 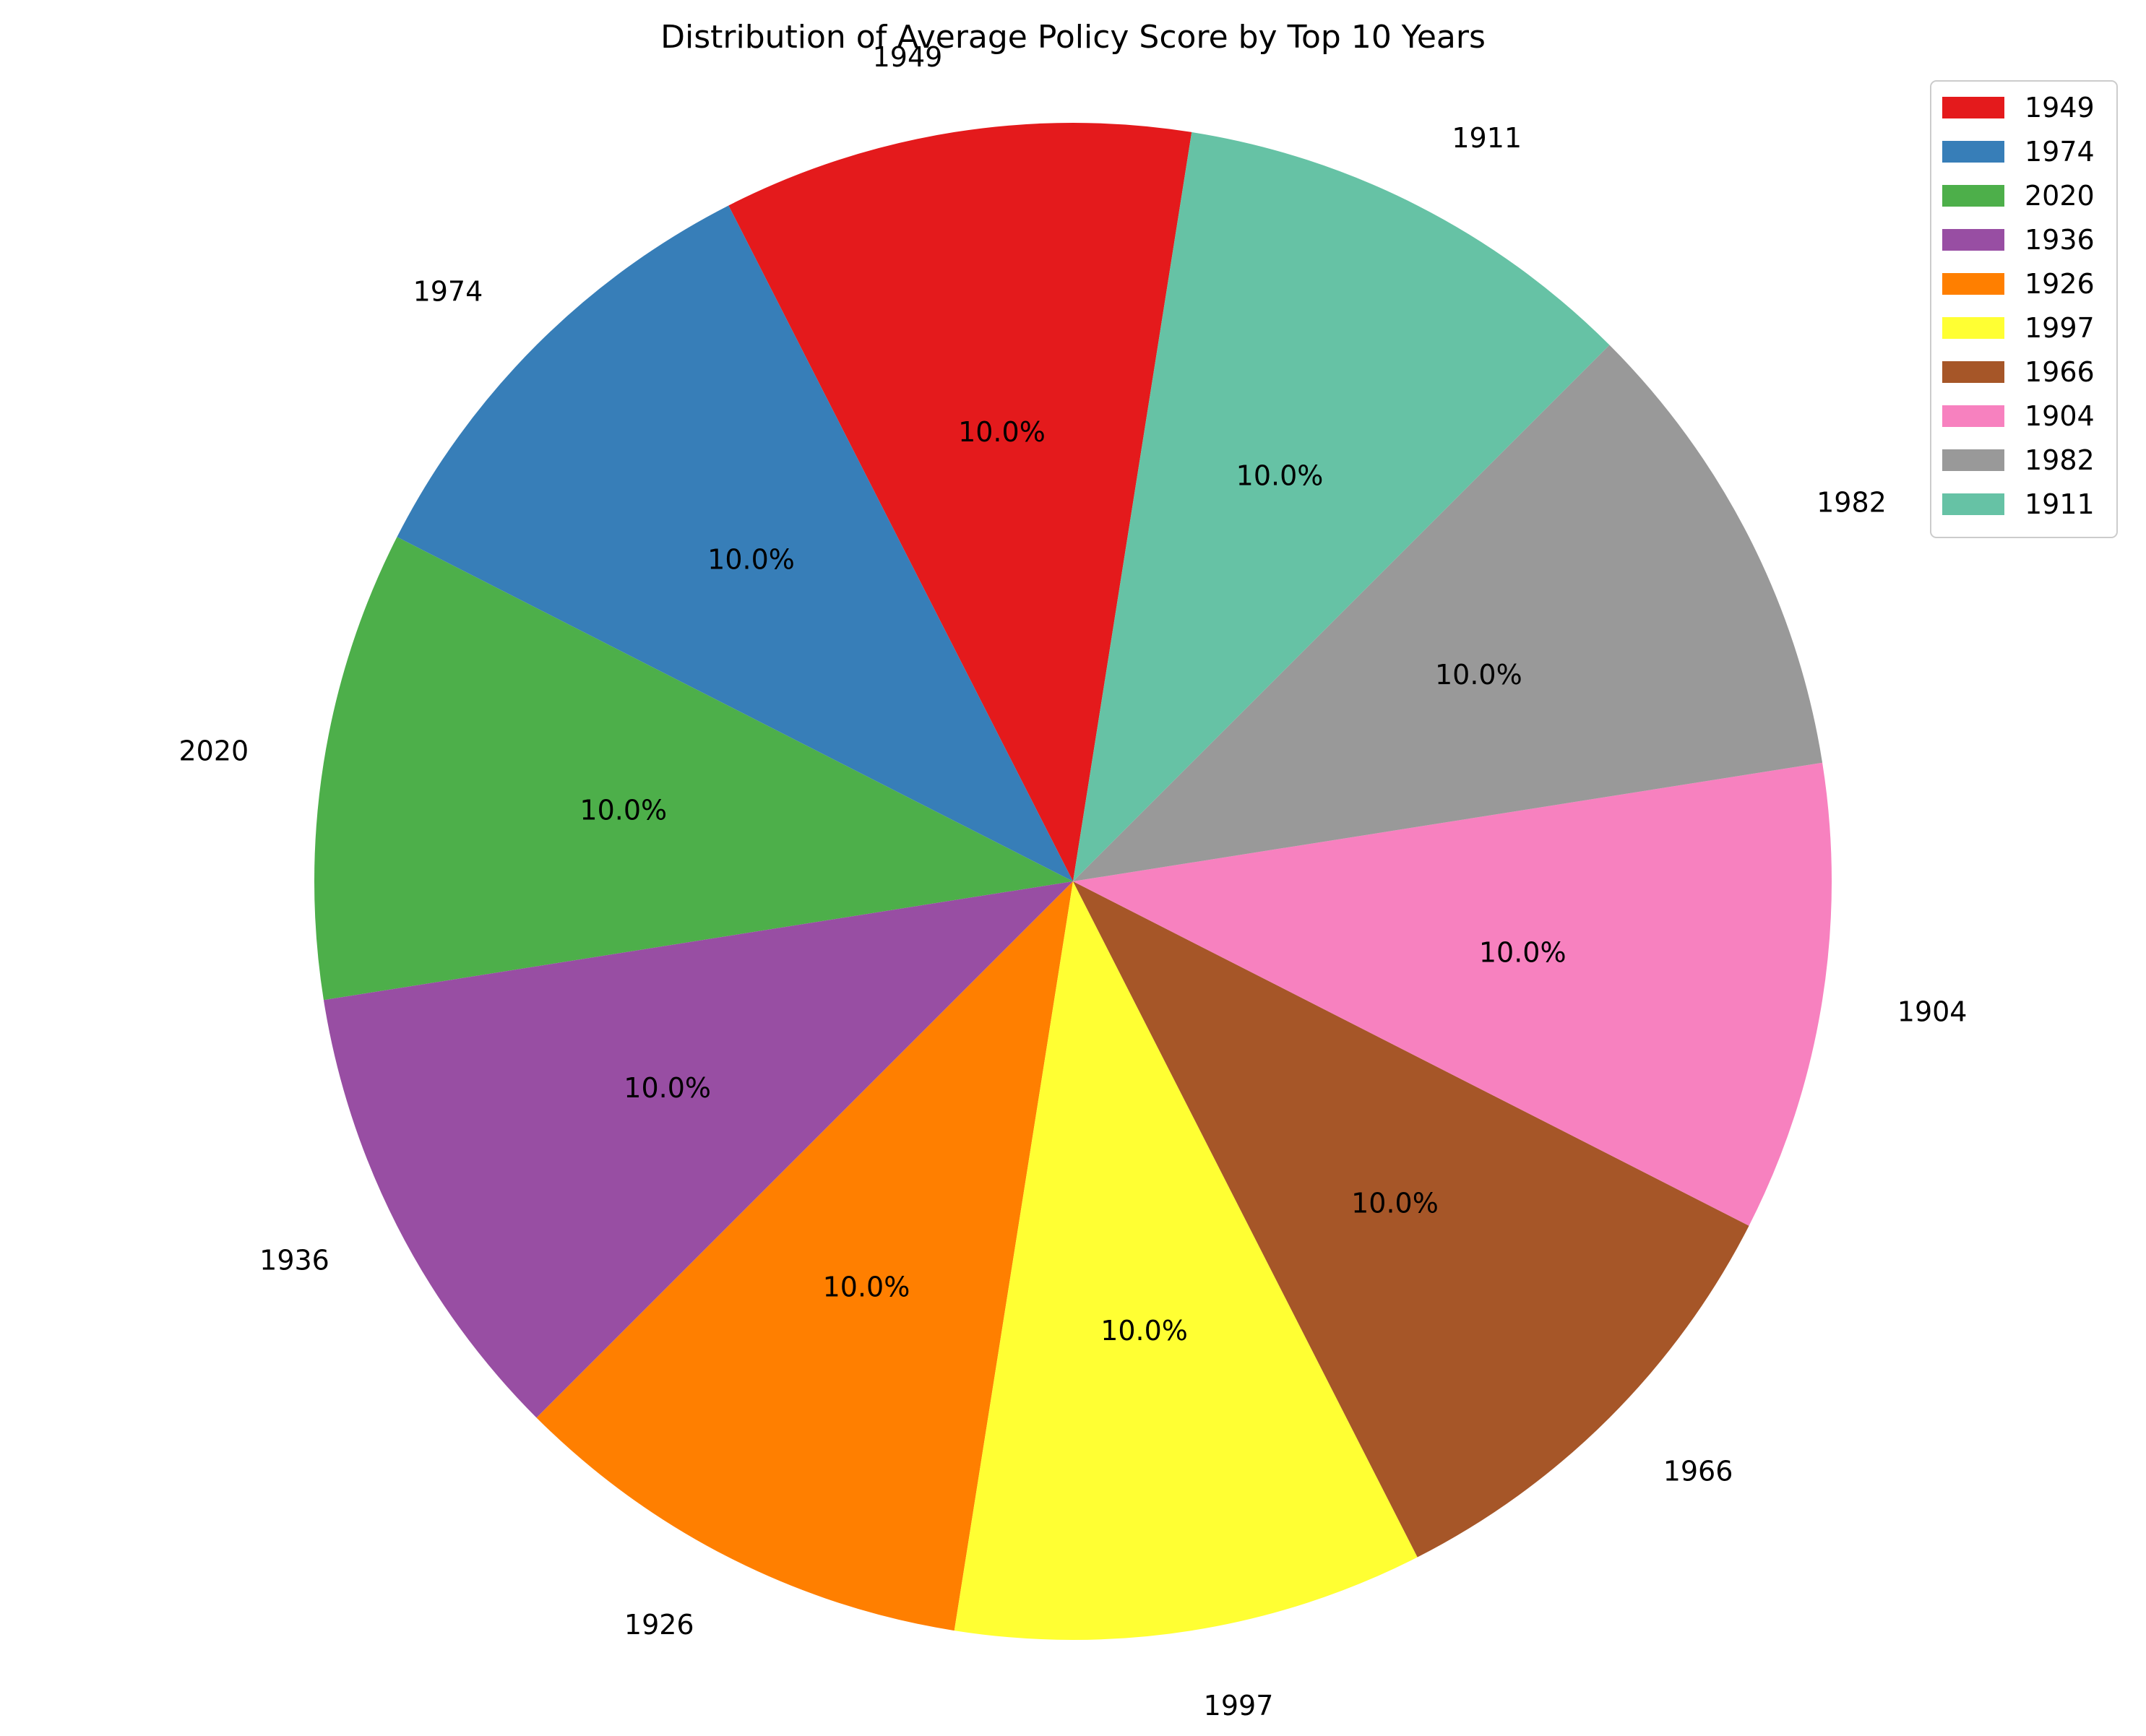 What do you see at coordinates (667, 1088) in the screenshot?
I see `percent-label-1936: 10.0%` at bounding box center [667, 1088].